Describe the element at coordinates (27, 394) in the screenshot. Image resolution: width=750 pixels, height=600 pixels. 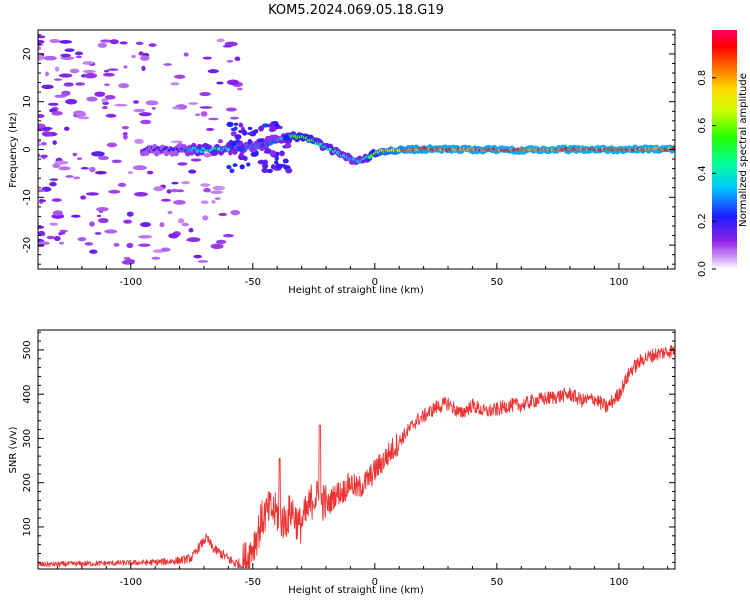
I see `y-tick-label: 400` at that location.